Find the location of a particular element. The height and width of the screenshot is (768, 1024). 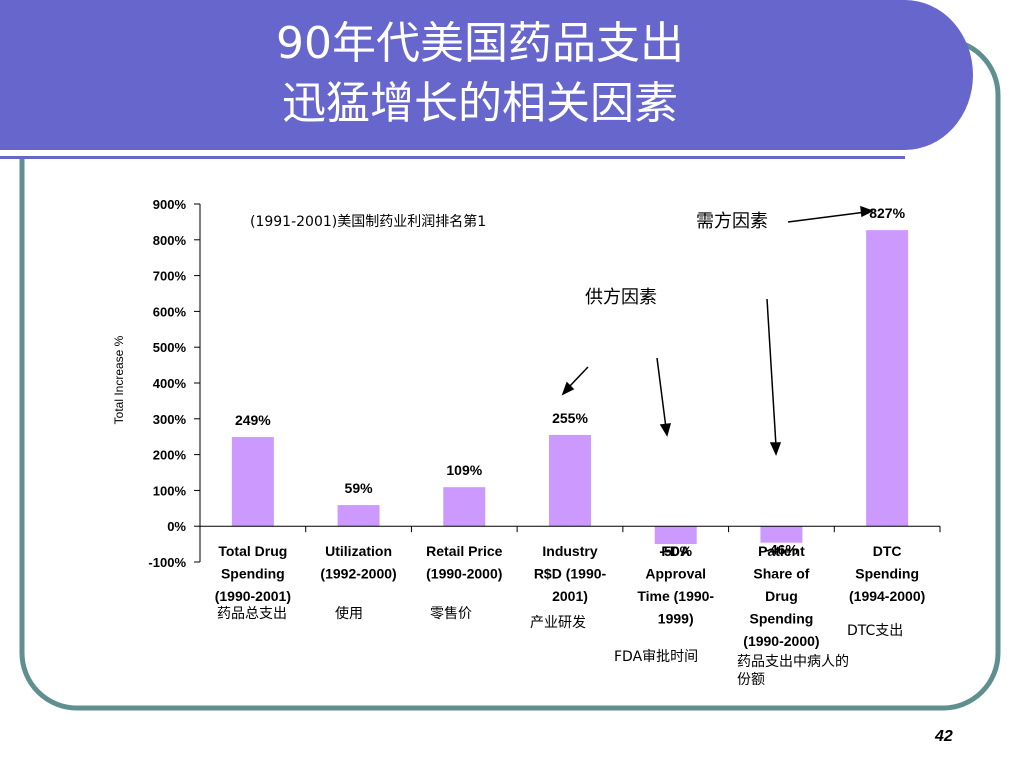

supply-arrowhead-patient is located at coordinates (775, 449).